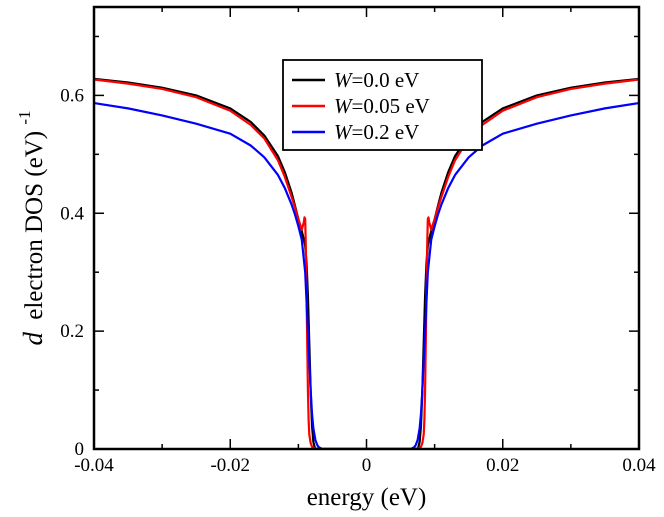 Image resolution: width=664 pixels, height=517 pixels. I want to click on x-axis-title: energy (eV), so click(367, 497).